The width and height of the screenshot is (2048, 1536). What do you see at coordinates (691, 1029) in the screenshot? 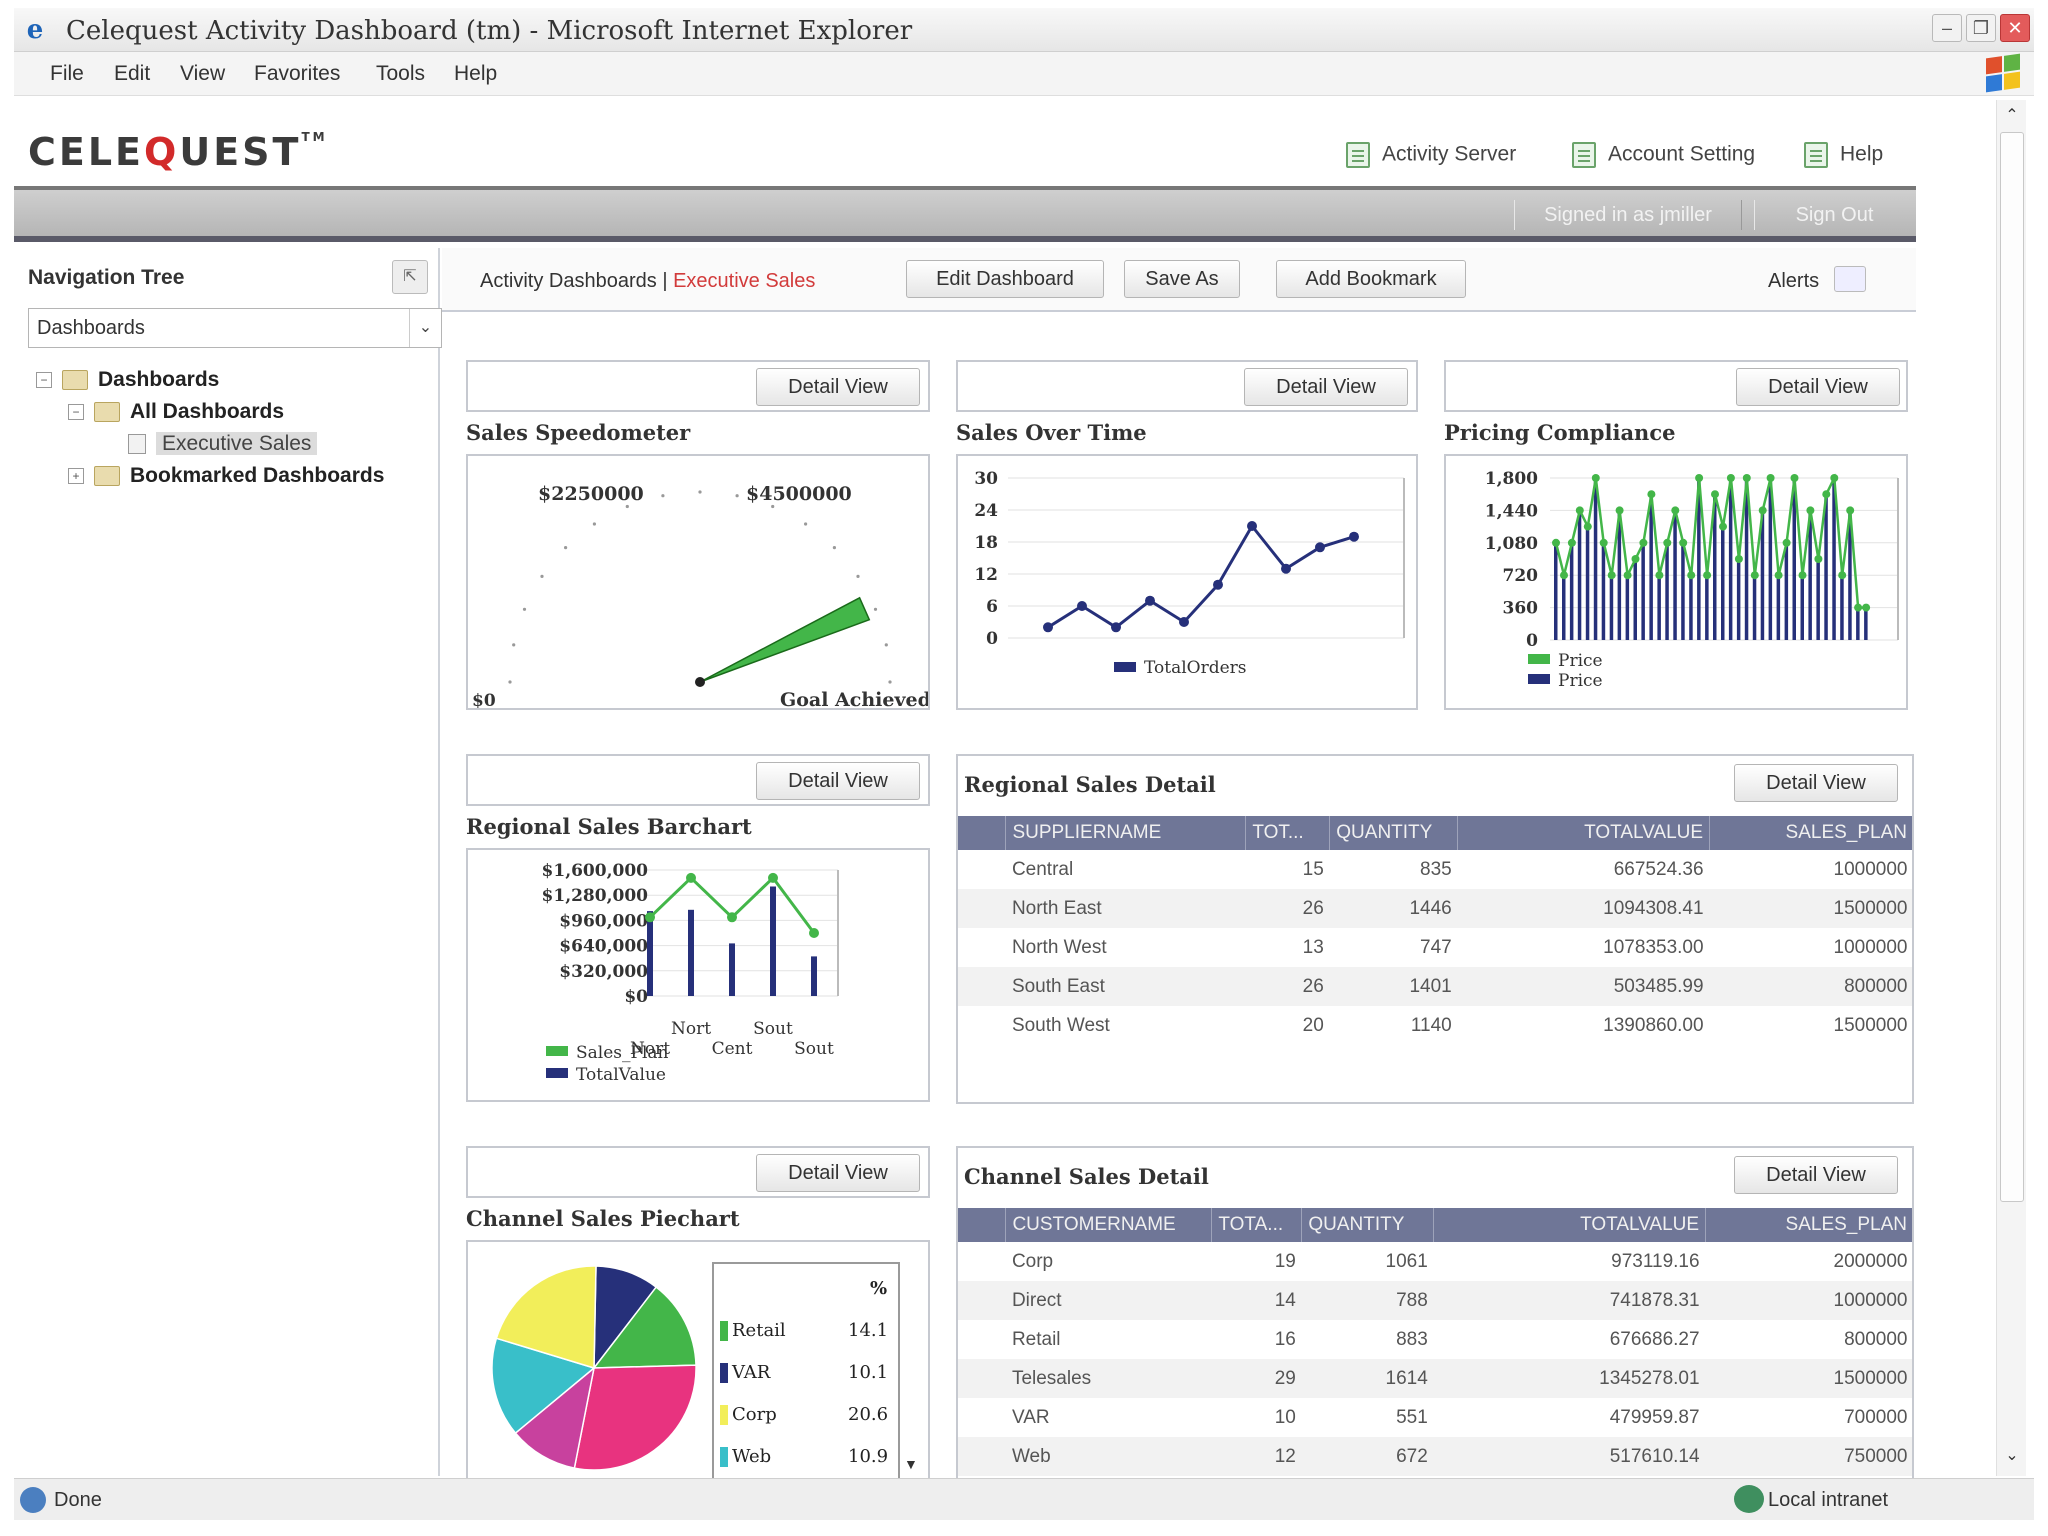
I see `x-tick-label: Nort` at bounding box center [691, 1029].